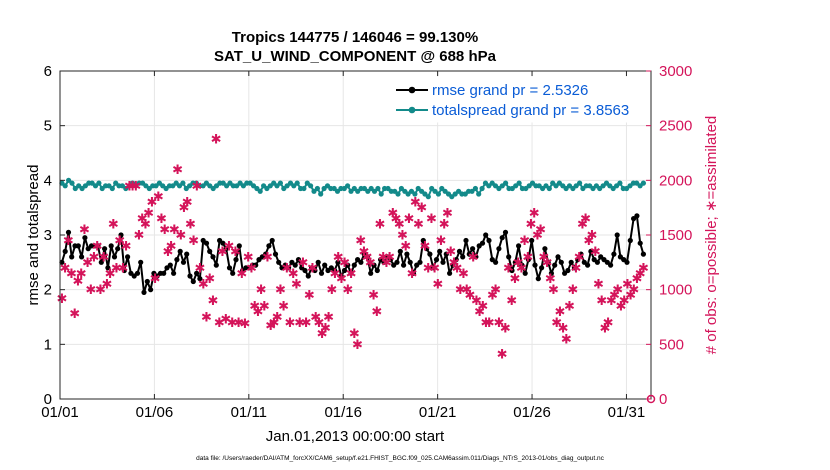 The image size is (830, 470). What do you see at coordinates (48, 290) in the screenshot?
I see `y-left-tick-label: 2` at bounding box center [48, 290].